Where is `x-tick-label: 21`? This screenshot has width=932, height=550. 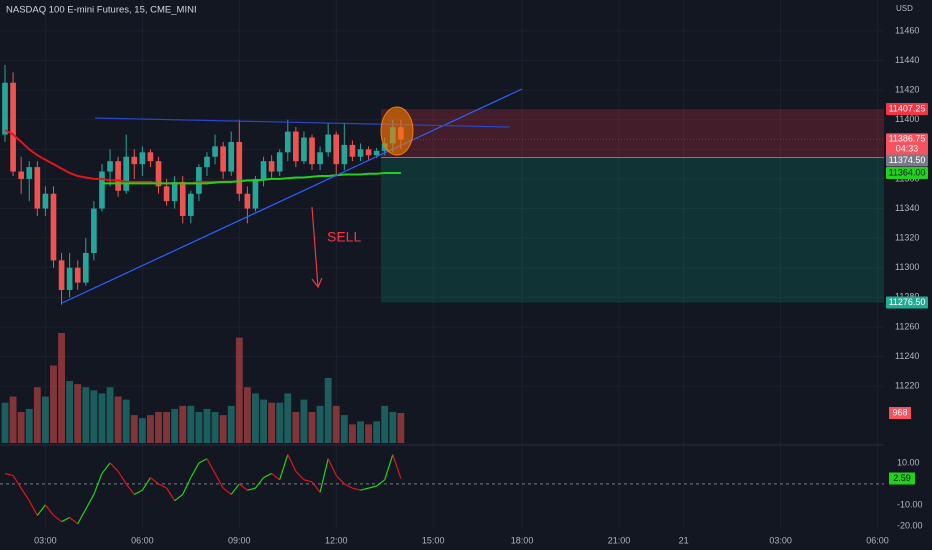 x-tick-label: 21 is located at coordinates (684, 540).